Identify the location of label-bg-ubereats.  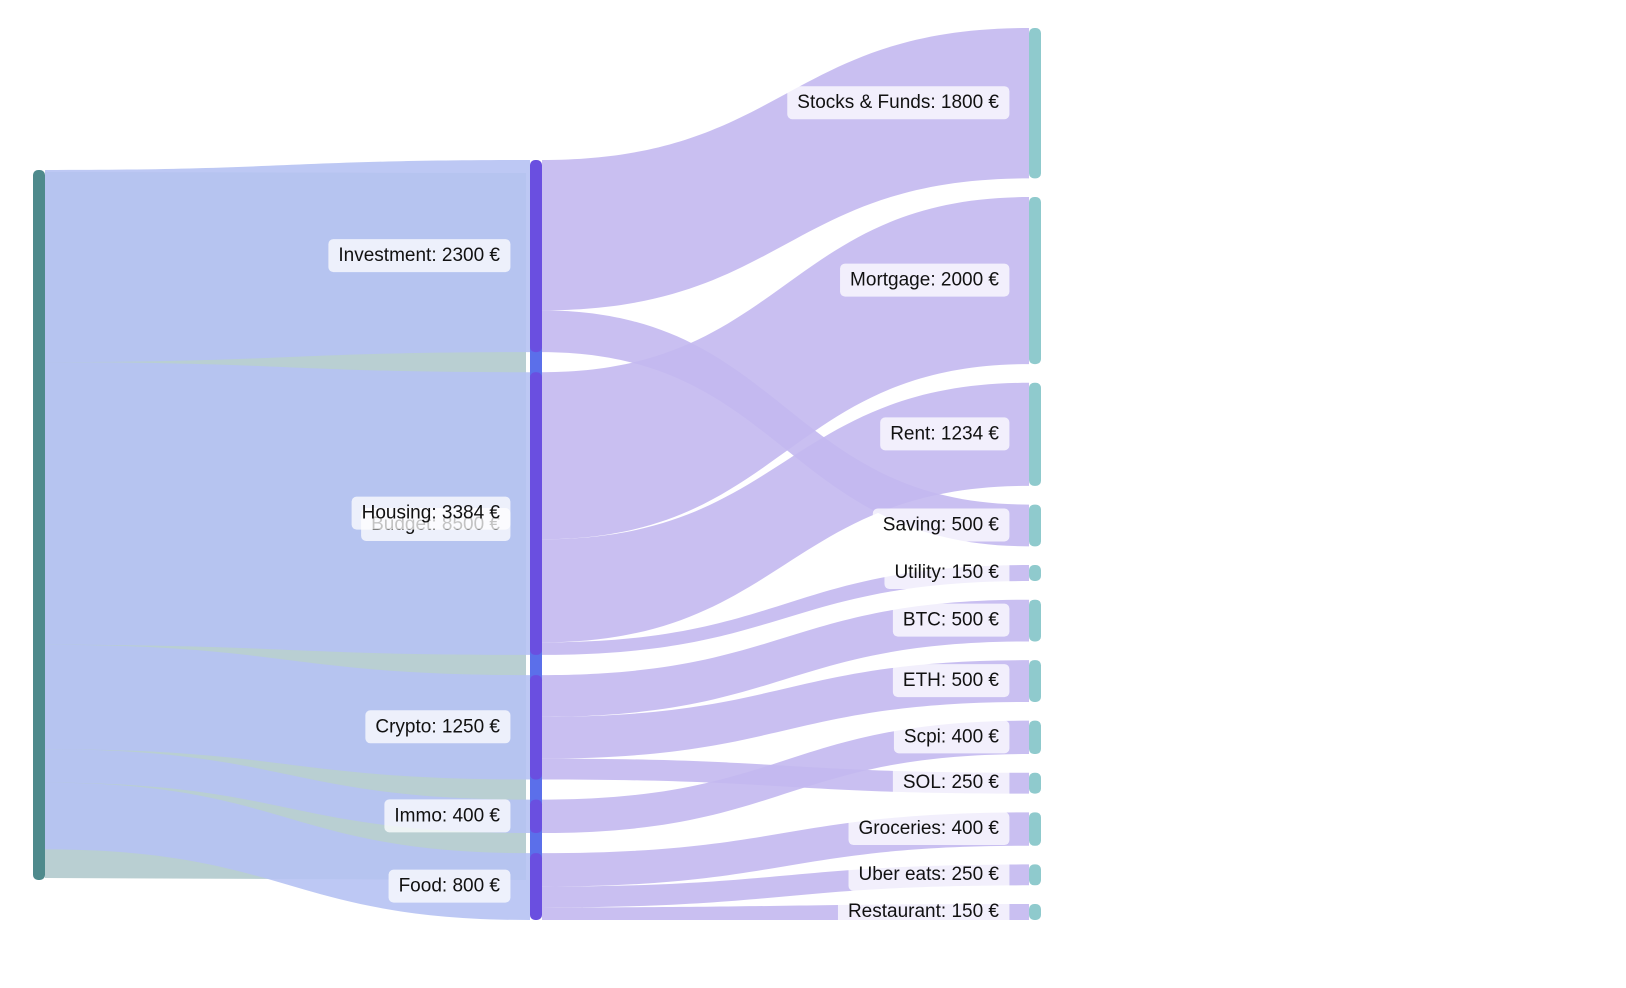
(929, 874).